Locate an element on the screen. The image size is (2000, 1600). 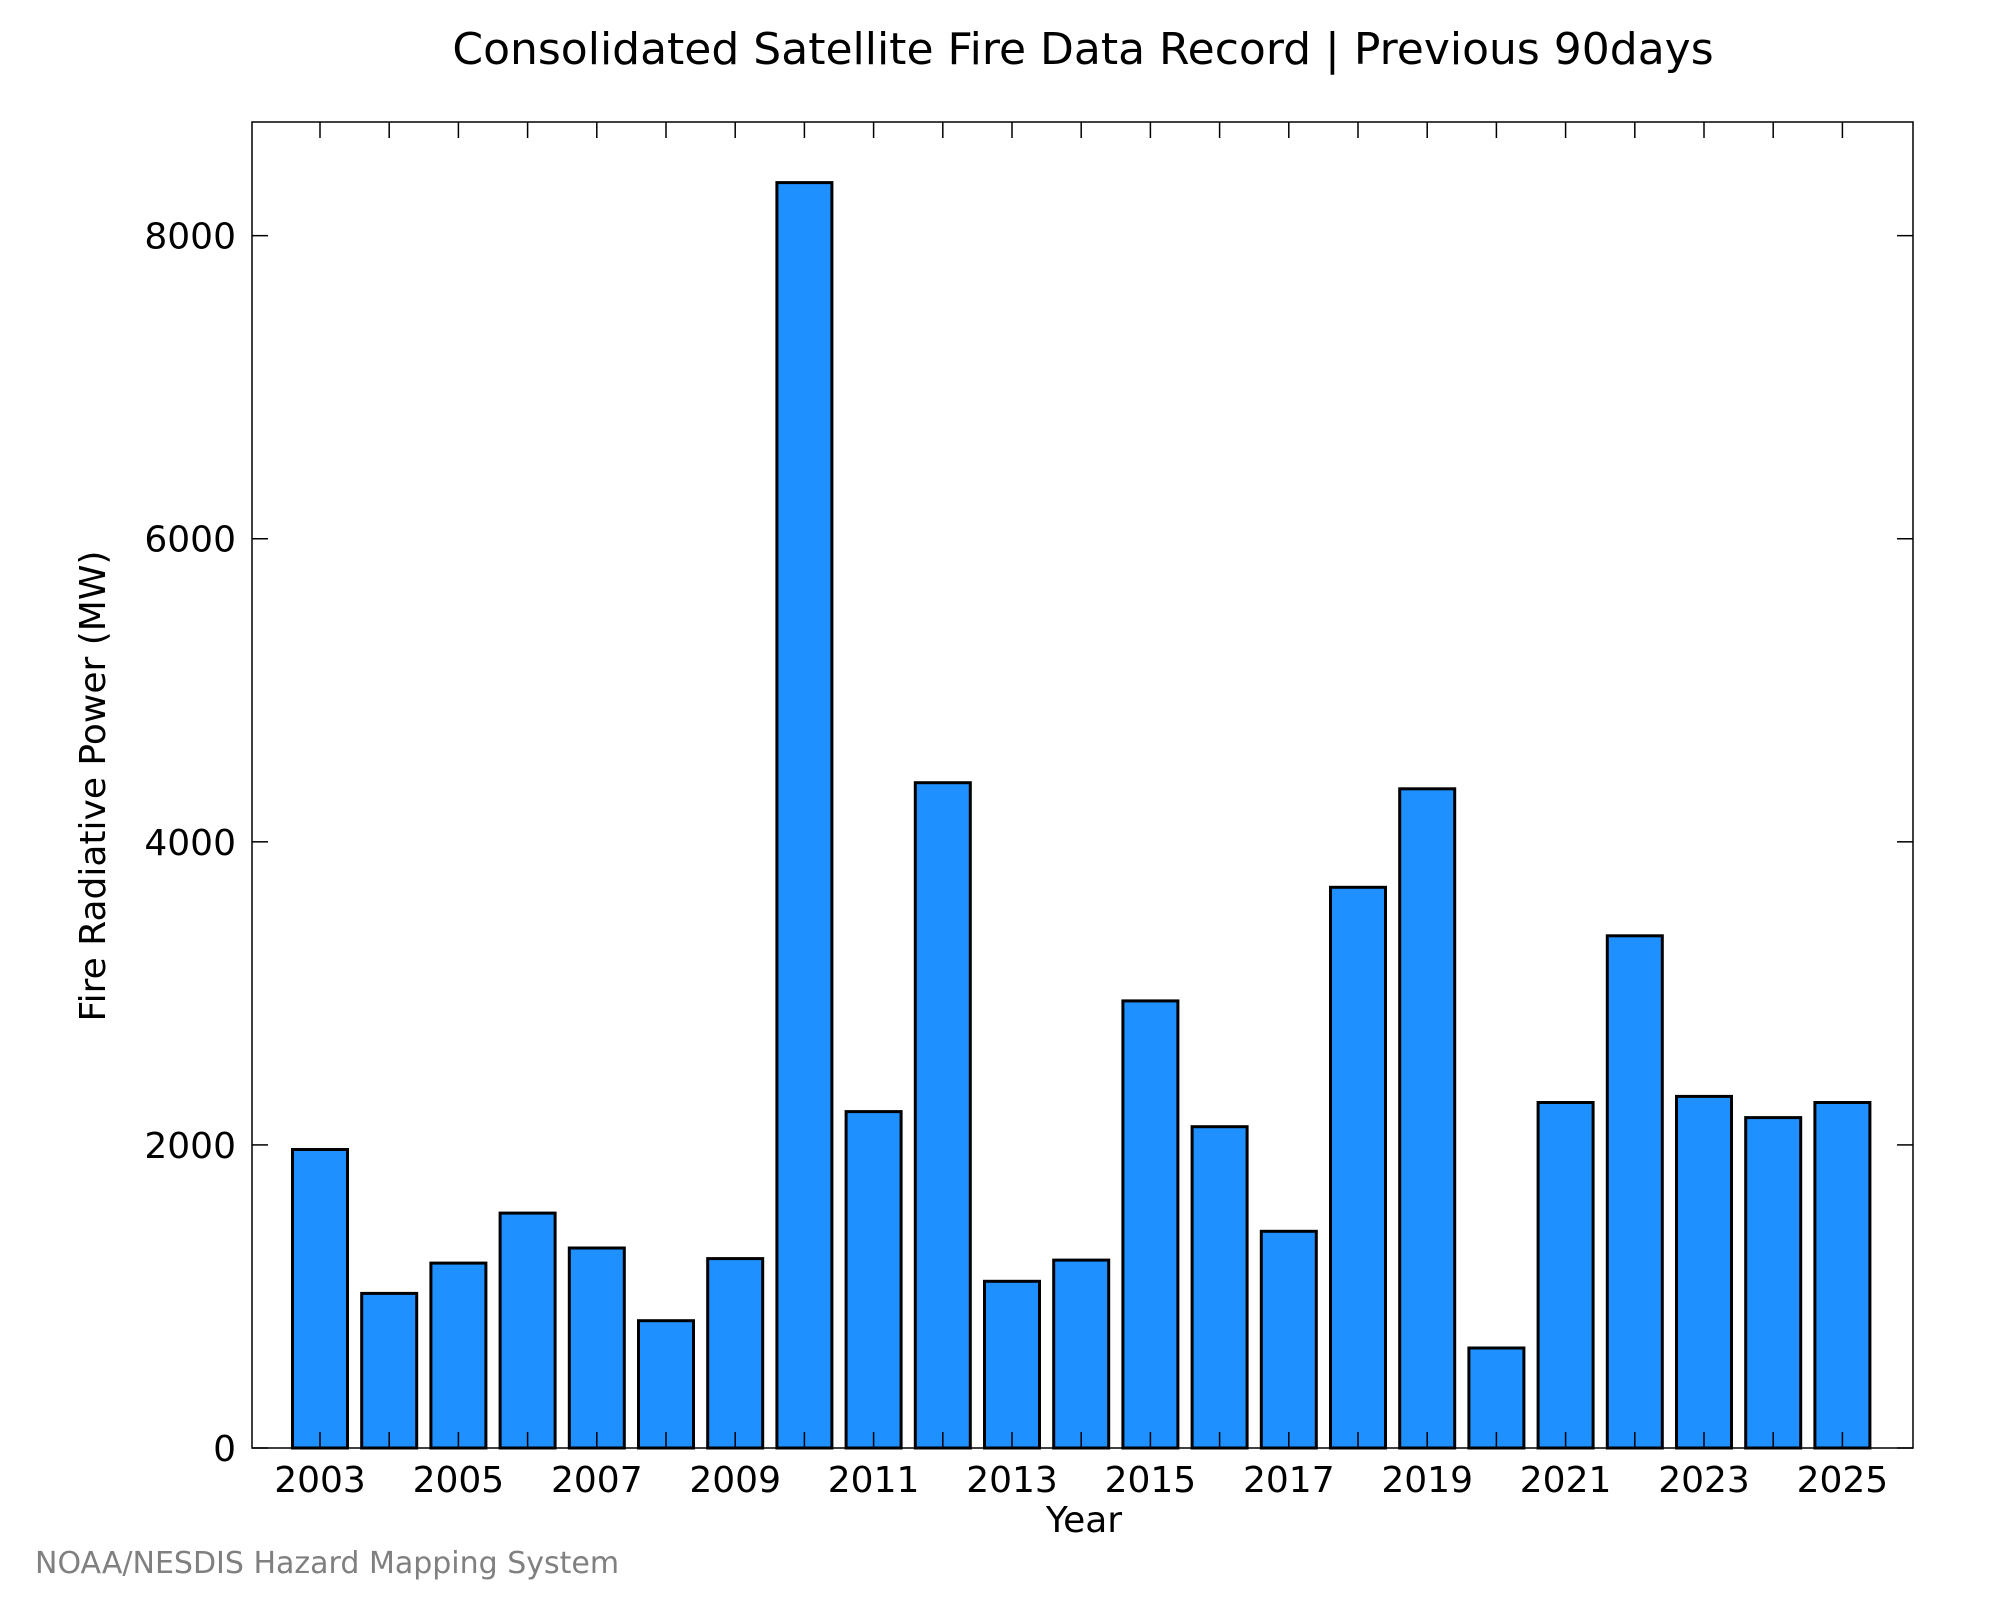
bar-2024 is located at coordinates (1773, 1283).